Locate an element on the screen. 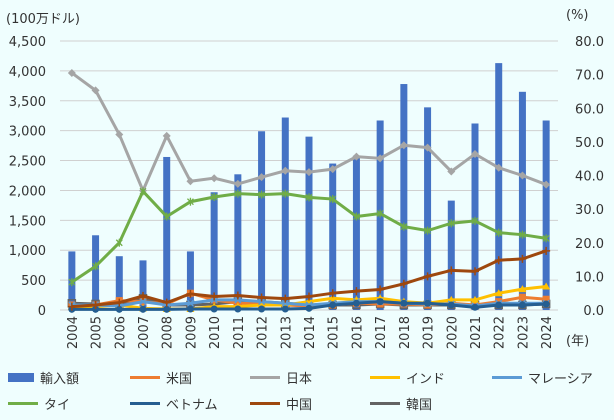  bar-2021 is located at coordinates (475, 216).